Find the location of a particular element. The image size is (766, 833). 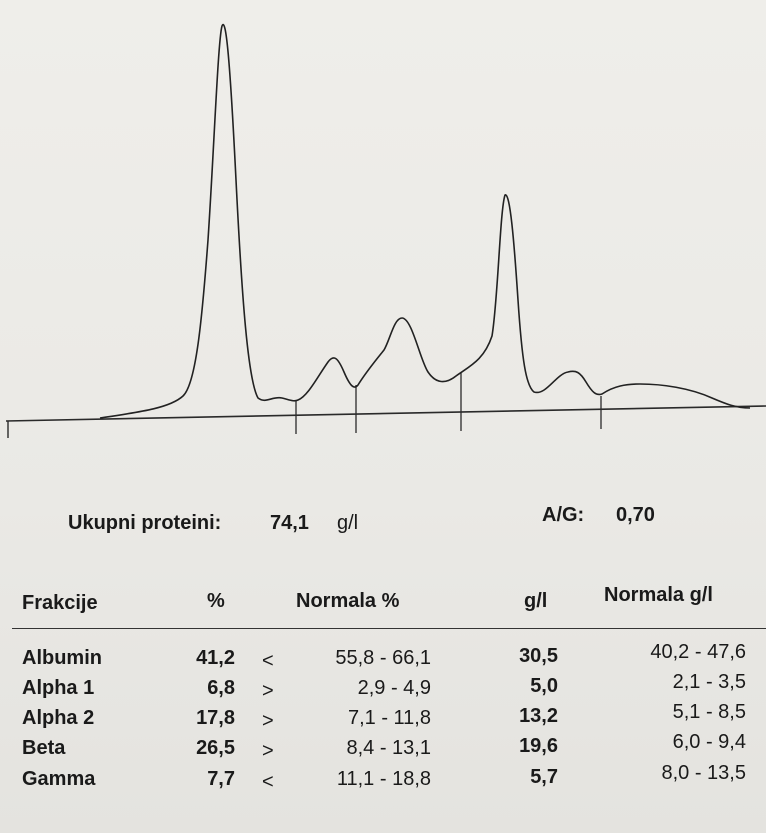

header-normal-gl: Normala g/l is located at coordinates (658, 595).